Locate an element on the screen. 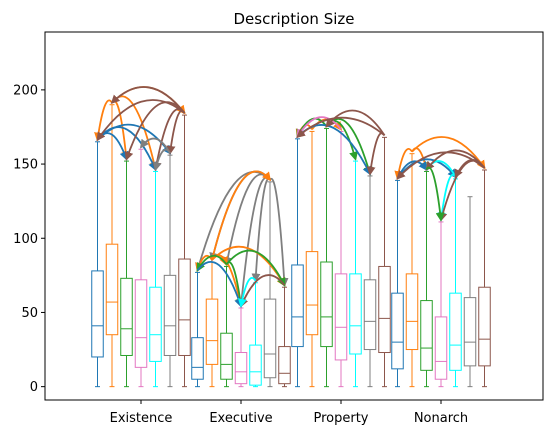  x-tick-label: Existence is located at coordinates (141, 418).